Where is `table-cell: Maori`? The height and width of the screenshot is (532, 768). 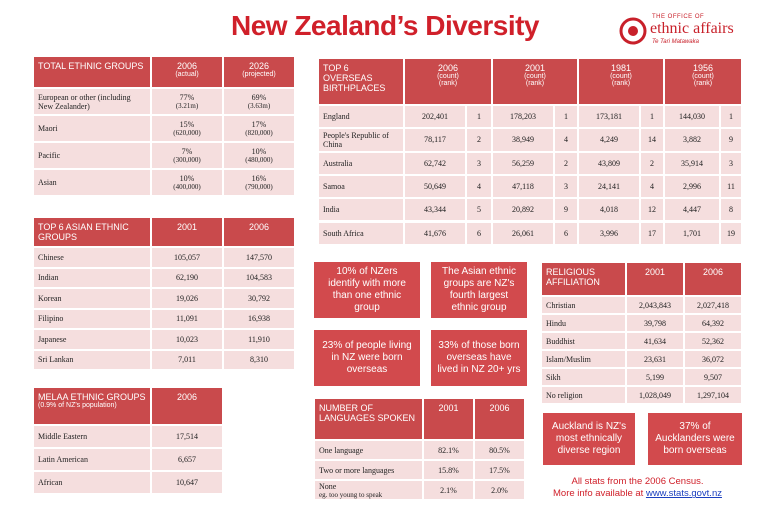 table-cell: Maori is located at coordinates (92, 128).